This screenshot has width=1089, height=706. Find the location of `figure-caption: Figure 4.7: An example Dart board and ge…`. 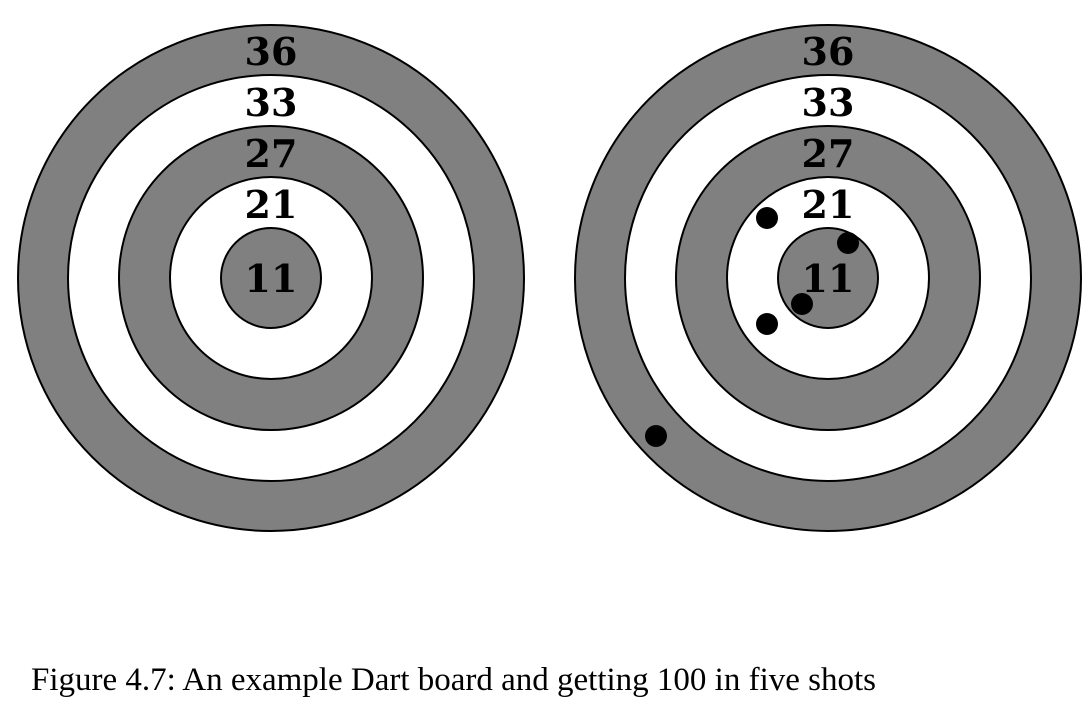

figure-caption: Figure 4.7: An example Dart board and ge… is located at coordinates (454, 680).